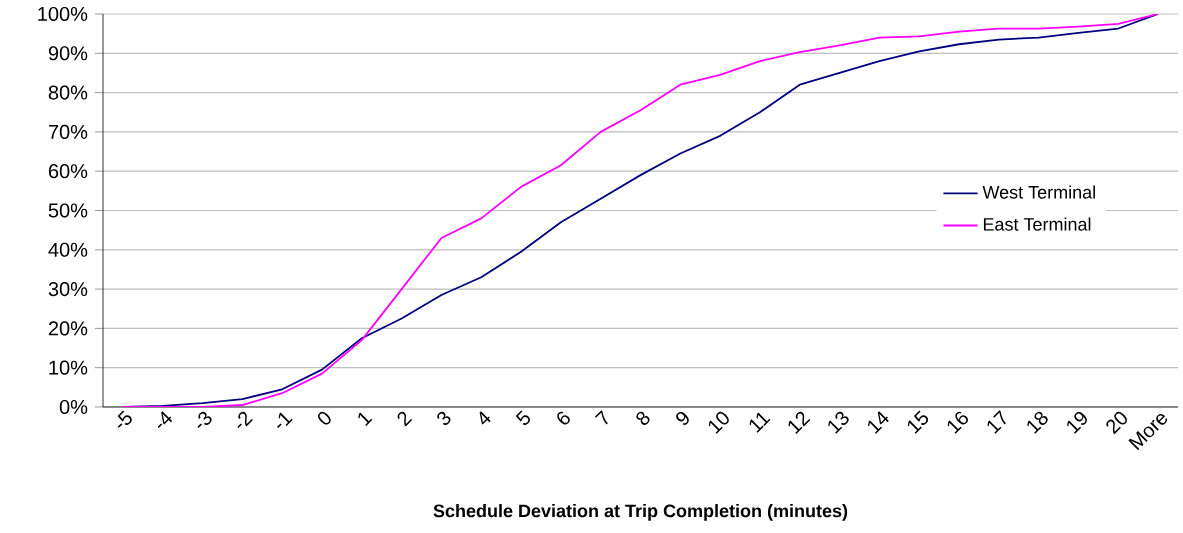 Image resolution: width=1183 pixels, height=533 pixels. I want to click on x-tick-label: 12, so click(799, 422).